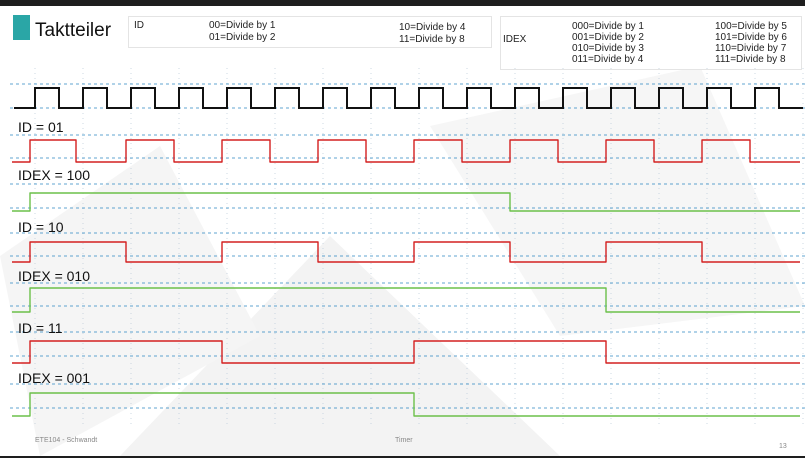 This screenshot has height=458, width=805. I want to click on slide-title: Taktteiler, so click(73, 30).